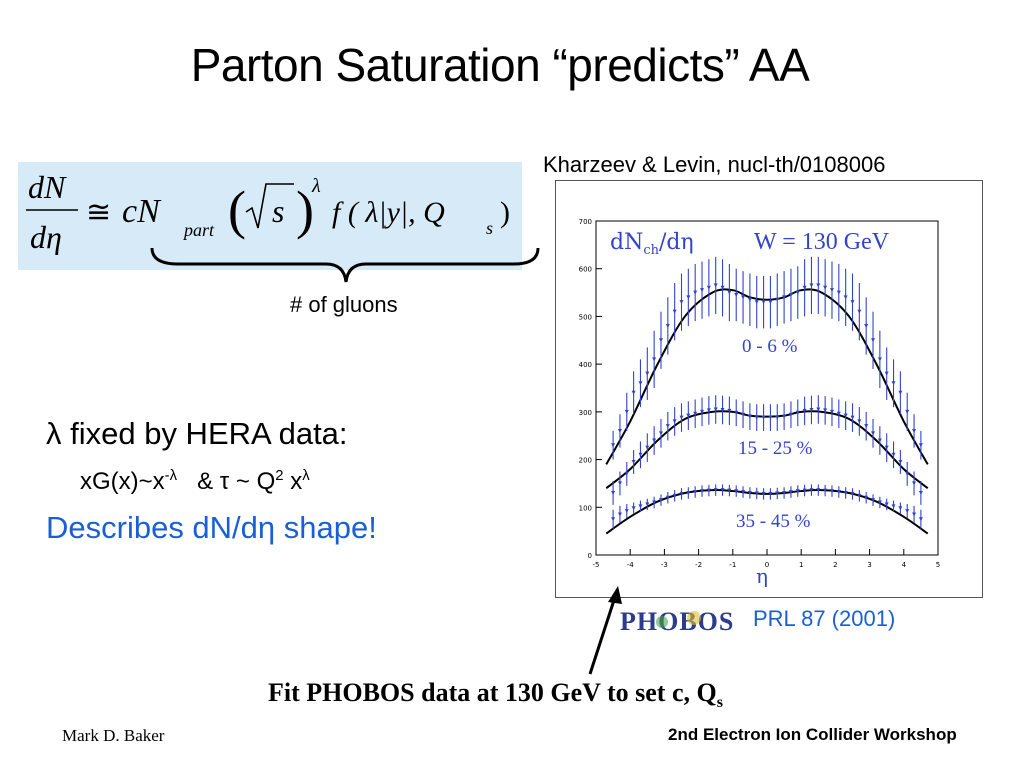 The height and width of the screenshot is (768, 1024). I want to click on y-tick-label: 600, so click(585, 270).